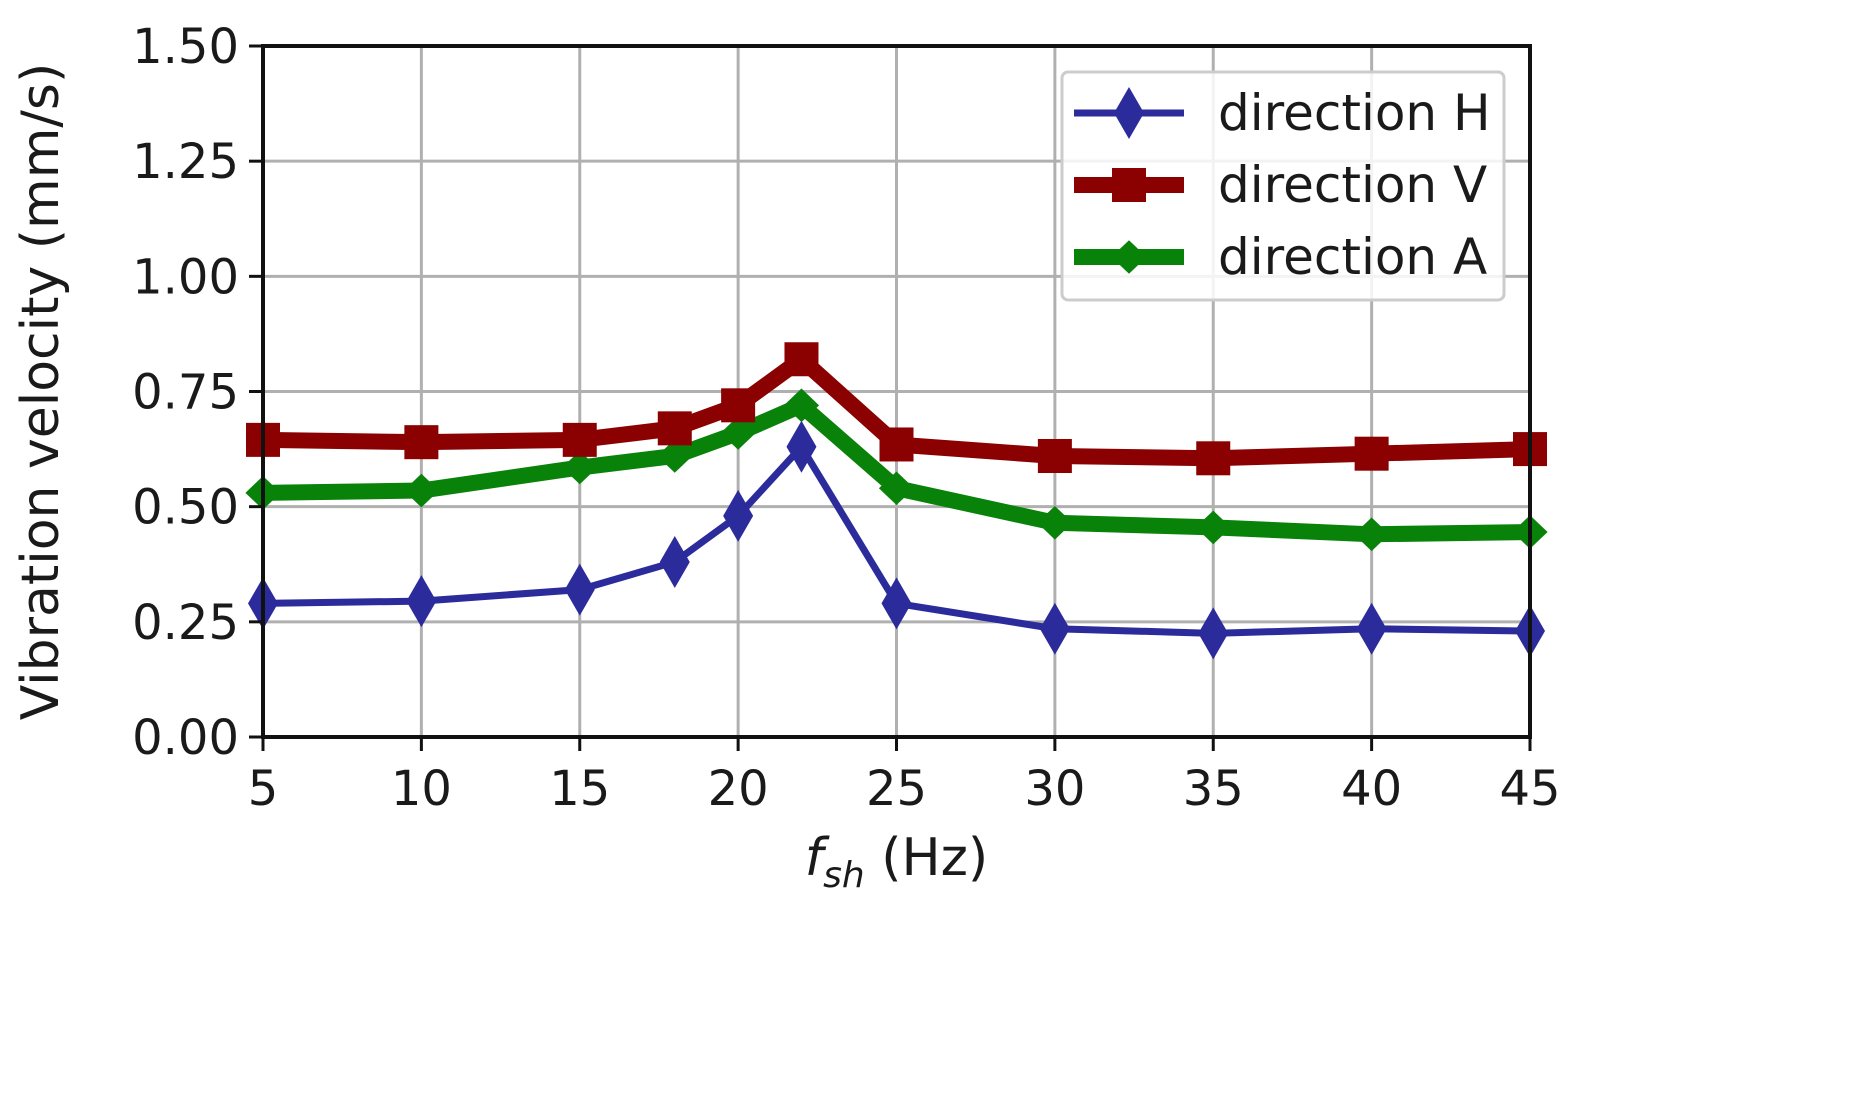  Describe the element at coordinates (421, 789) in the screenshot. I see `x-tick-label: 10` at that location.